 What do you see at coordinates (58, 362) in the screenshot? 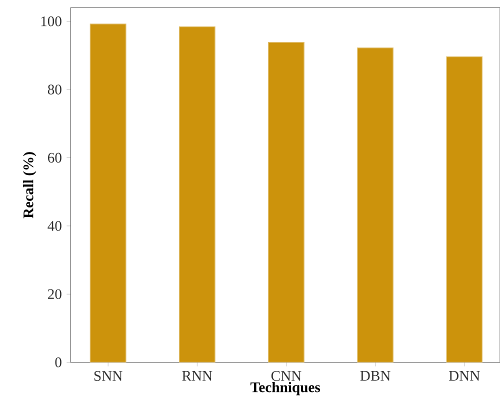
I see `y-tick-label: 0` at bounding box center [58, 362].